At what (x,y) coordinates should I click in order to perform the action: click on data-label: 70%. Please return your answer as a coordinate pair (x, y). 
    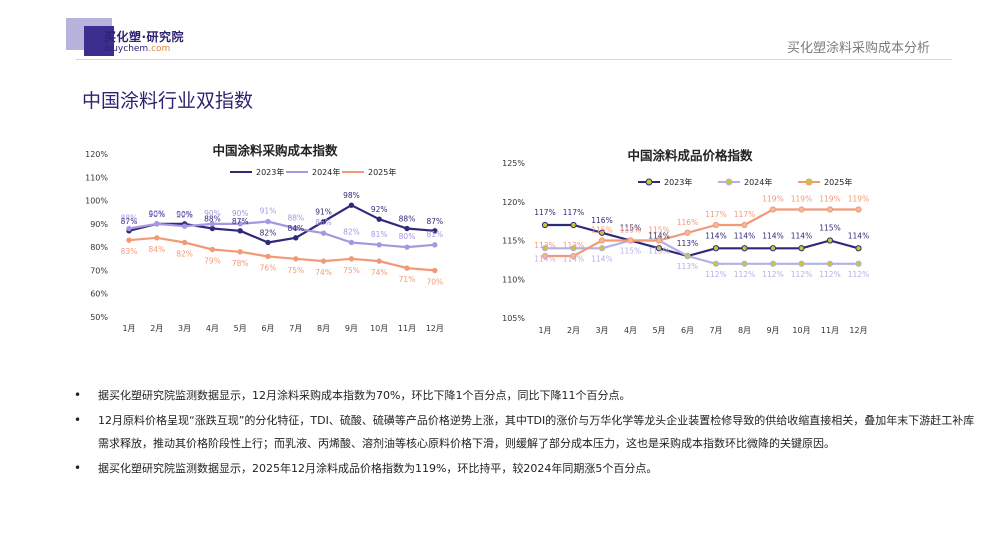
    Looking at the image, I should click on (434, 281).